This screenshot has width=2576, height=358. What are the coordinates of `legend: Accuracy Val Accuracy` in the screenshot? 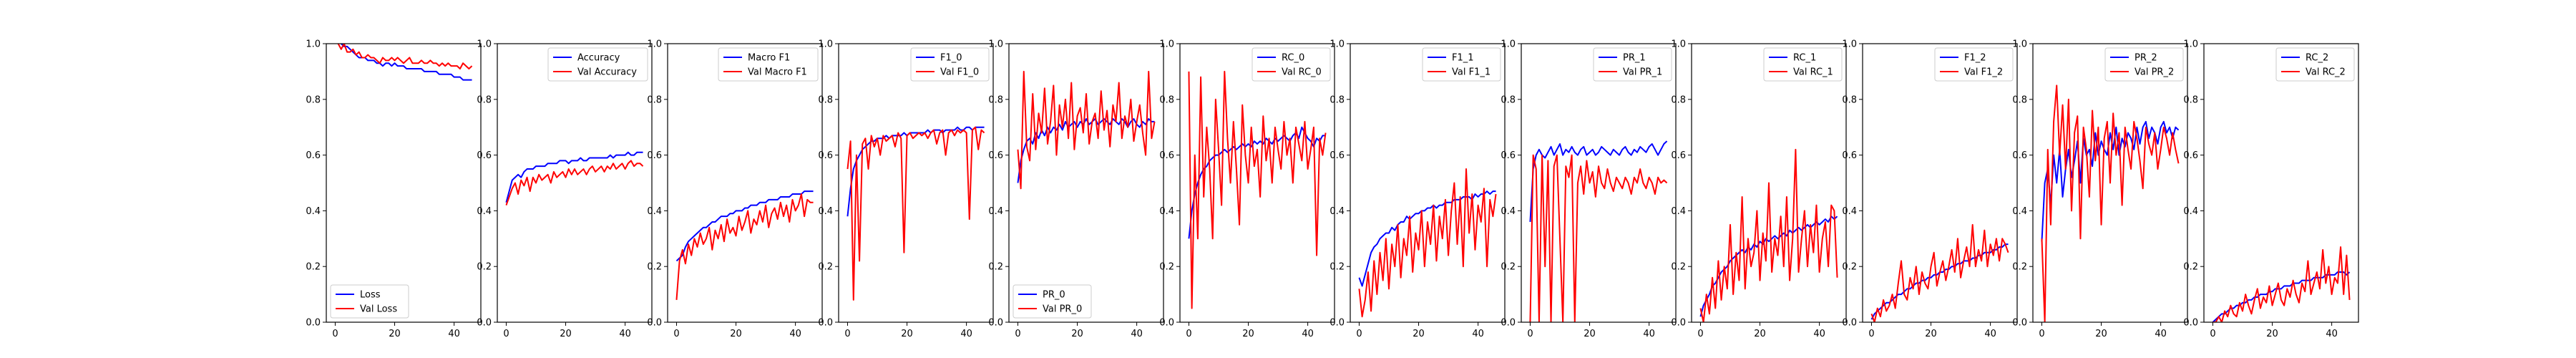 It's located at (597, 64).